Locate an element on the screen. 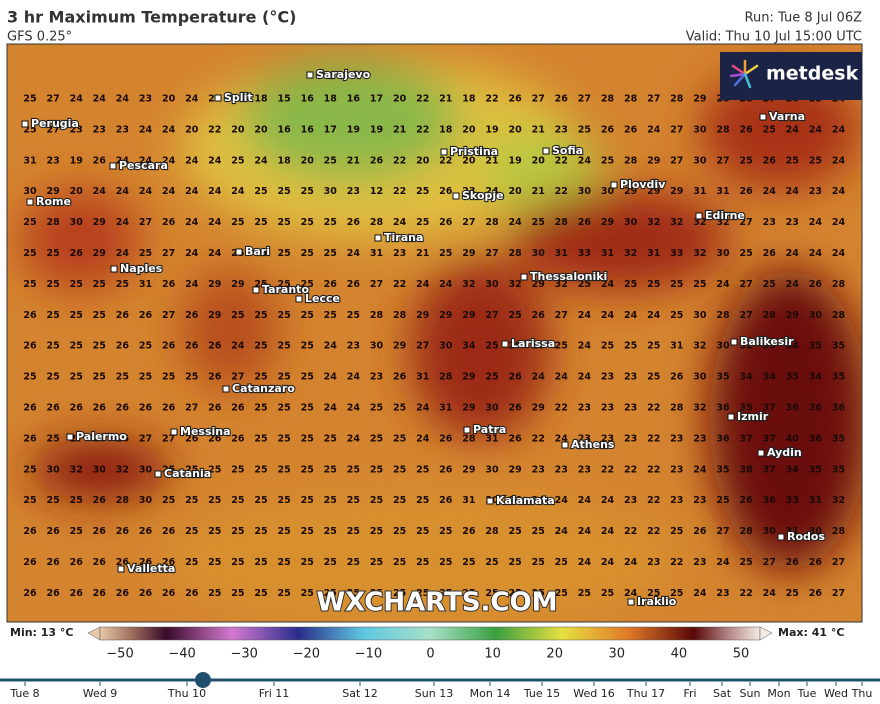 Image resolution: width=880 pixels, height=704 pixels. city-name: Pristina is located at coordinates (474, 151).